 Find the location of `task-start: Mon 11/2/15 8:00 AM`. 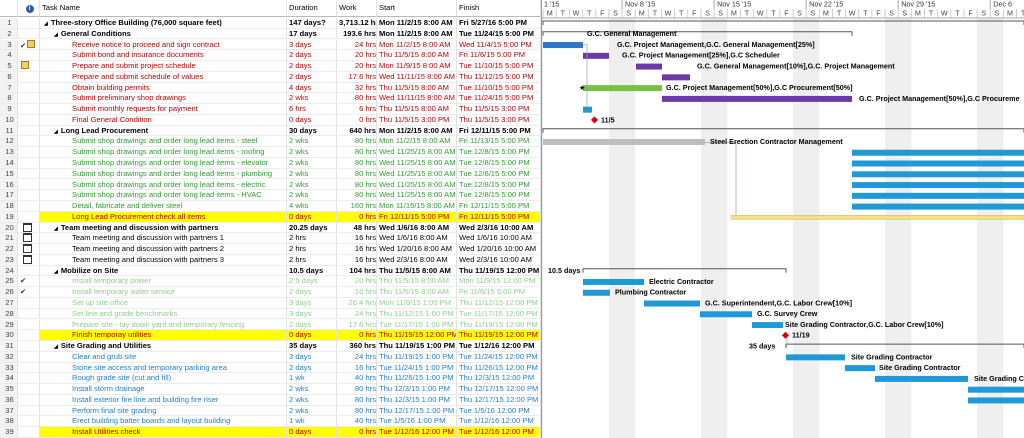

task-start: Mon 11/2/15 8:00 AM is located at coordinates (417, 23).